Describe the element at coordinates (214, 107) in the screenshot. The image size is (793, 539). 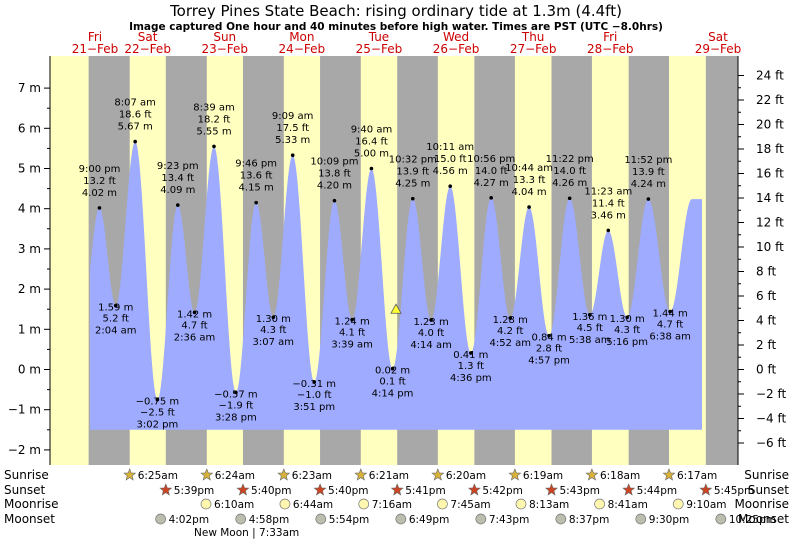
I see `extreme-time: 8:39 am` at that location.